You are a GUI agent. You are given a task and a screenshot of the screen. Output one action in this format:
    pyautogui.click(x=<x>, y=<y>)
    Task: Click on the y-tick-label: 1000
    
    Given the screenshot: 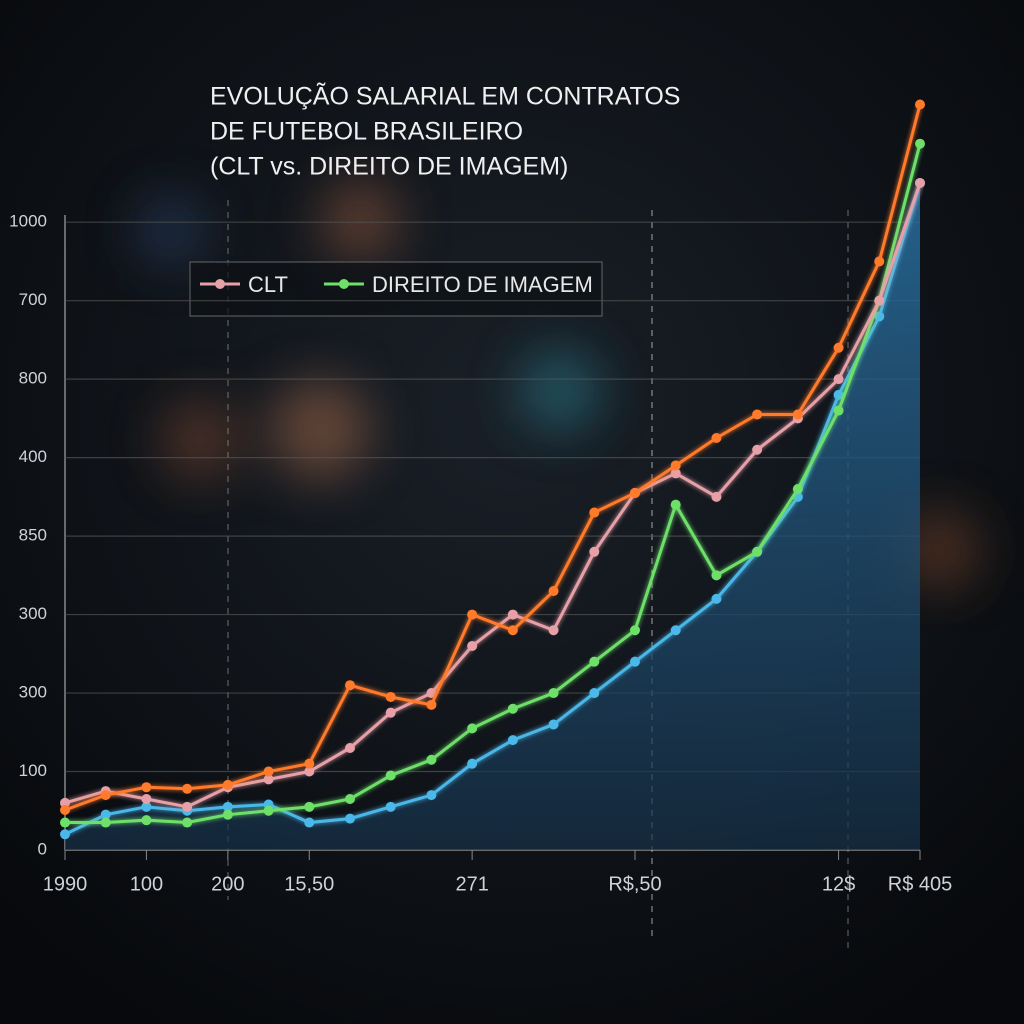 What is the action you would take?
    pyautogui.click(x=28, y=221)
    